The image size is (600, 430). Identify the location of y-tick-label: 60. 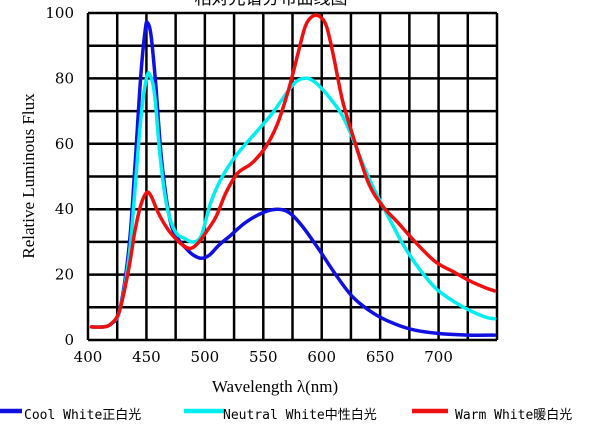
(64, 144).